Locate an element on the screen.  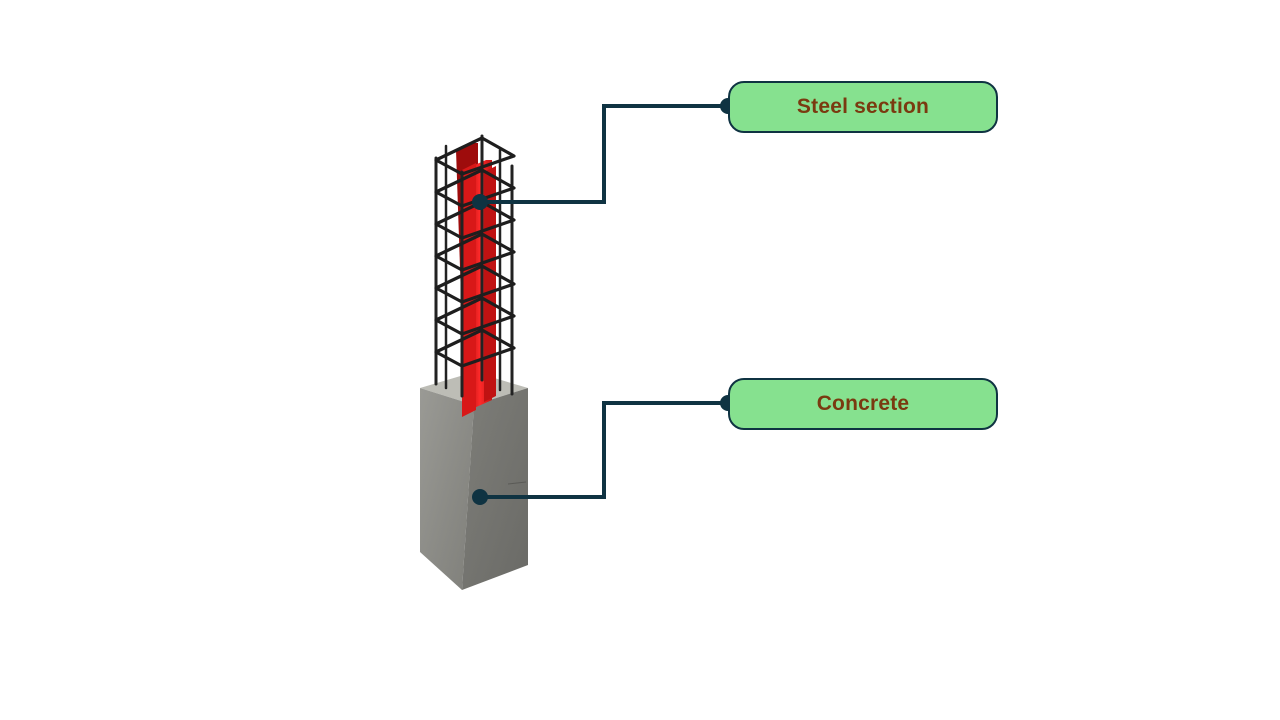
concrete-crack is located at coordinates (517, 483).